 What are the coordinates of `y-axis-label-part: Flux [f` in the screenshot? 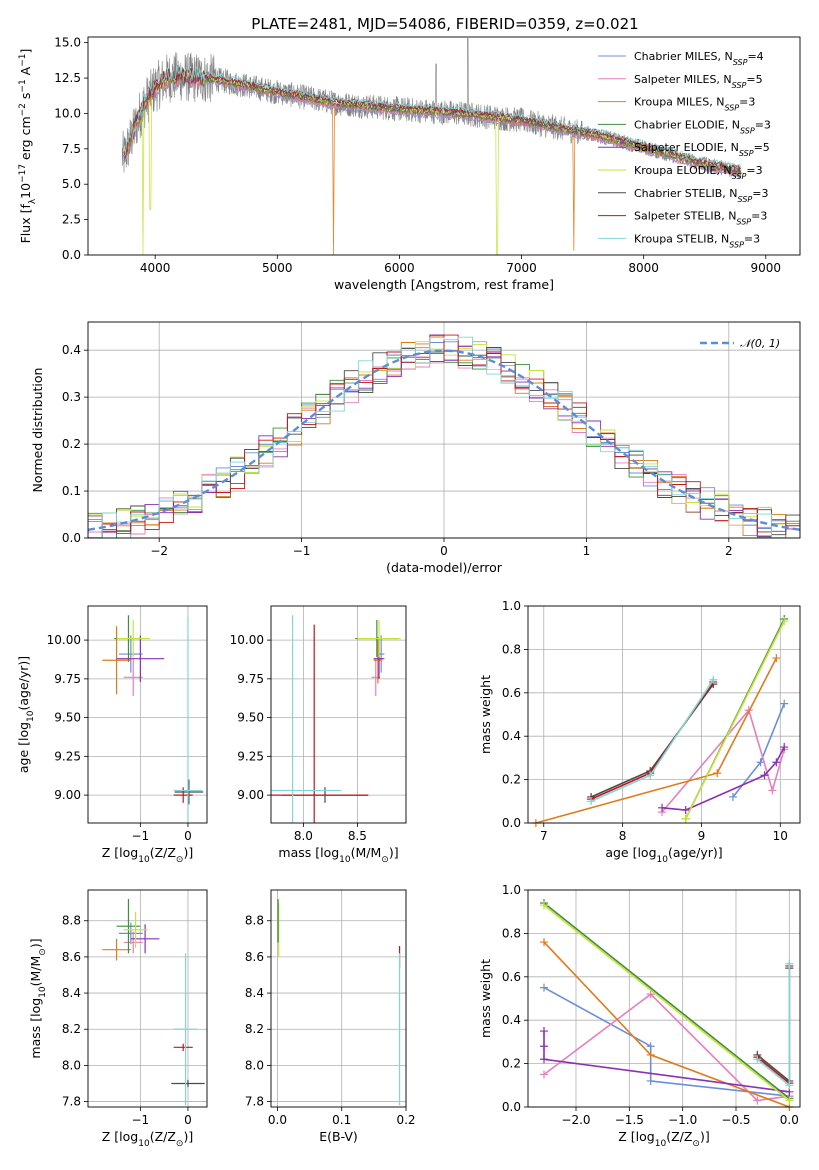 It's located at (25, 224).